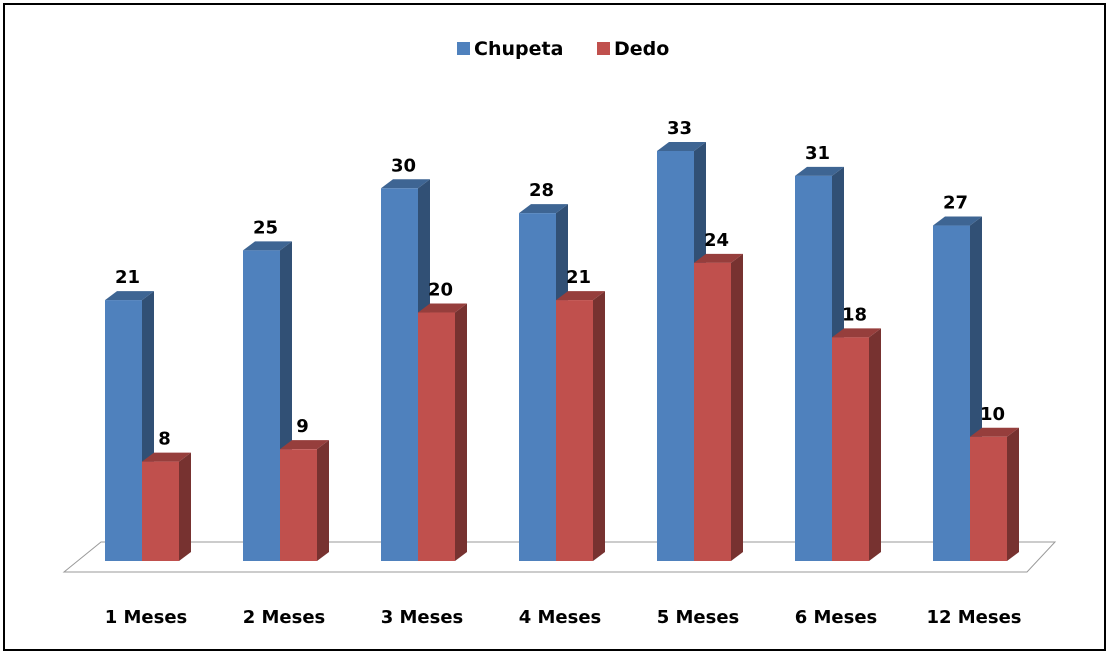  I want to click on legend-item-dedo: Dedo, so click(633, 49).